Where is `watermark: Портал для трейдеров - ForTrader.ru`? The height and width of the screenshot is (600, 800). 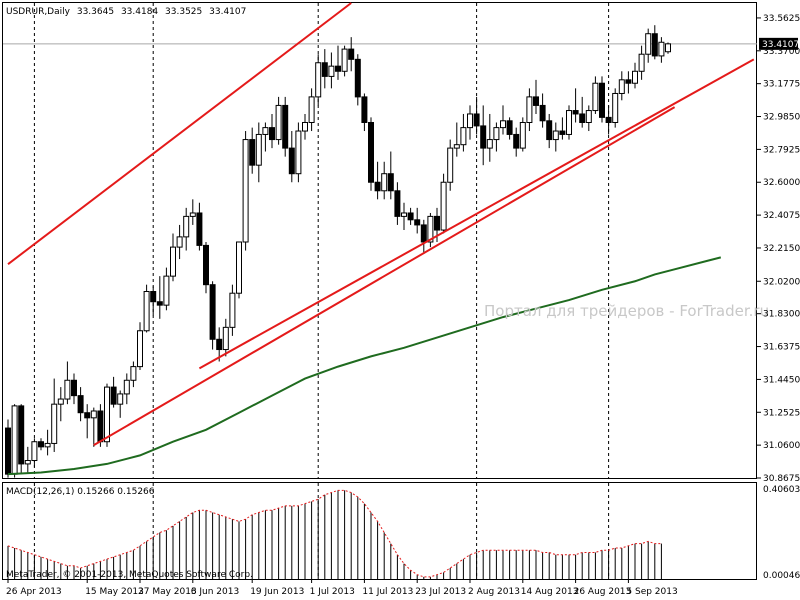 watermark: Портал для трейдеров - ForTrader.ru is located at coordinates (626, 311).